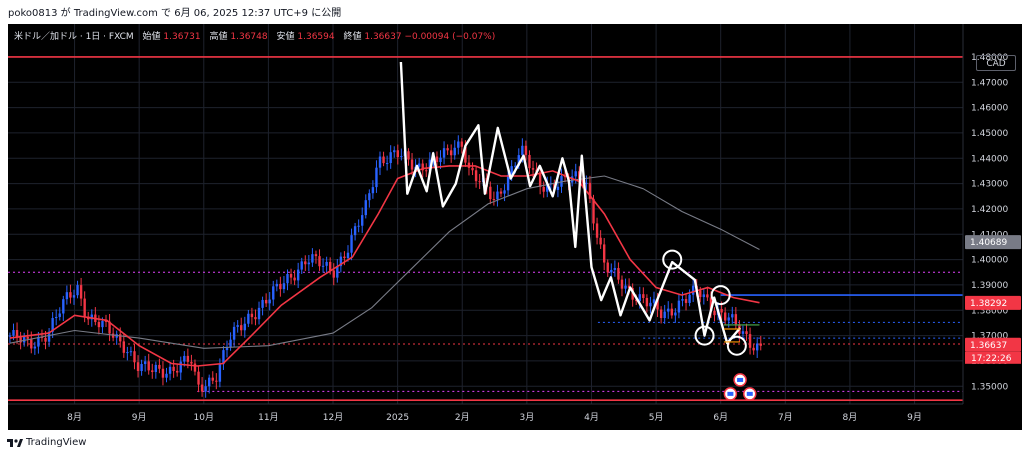 The image size is (1024, 457). I want to click on price-tag-label: 1.36637, so click(988, 346).